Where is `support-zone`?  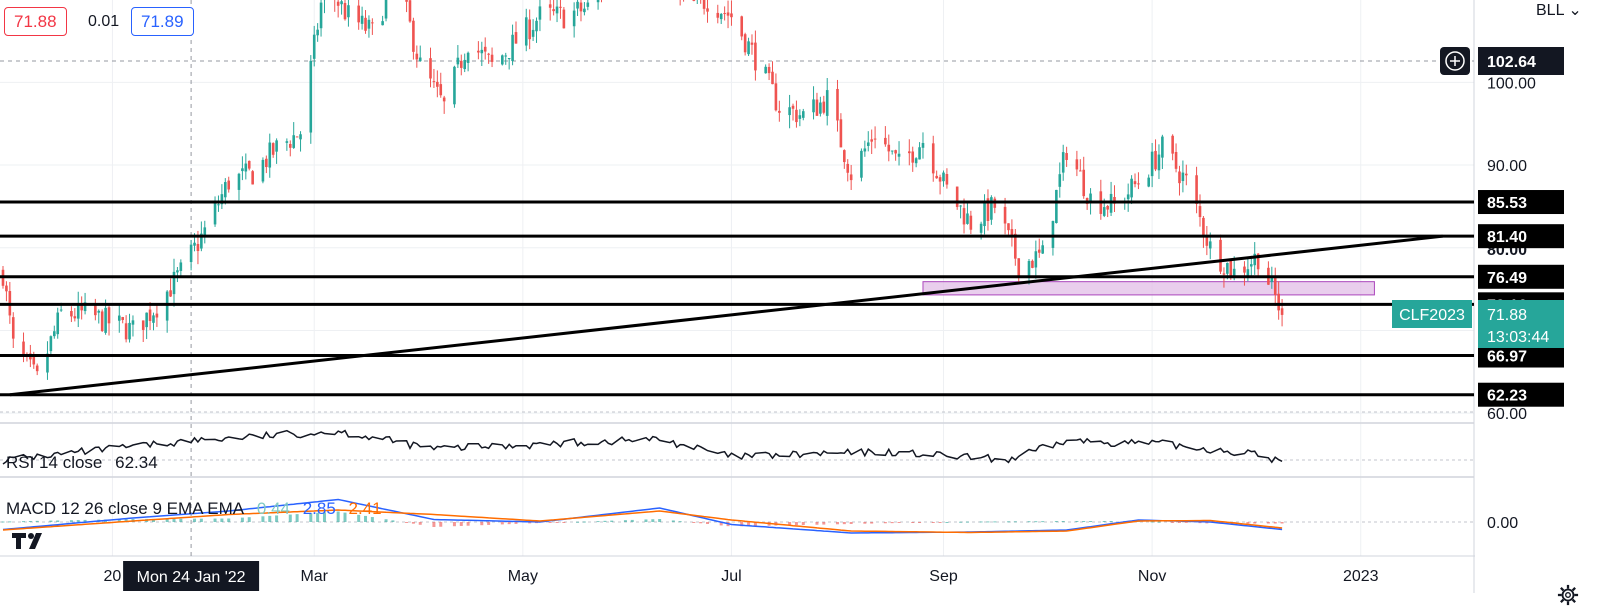 support-zone is located at coordinates (1148, 288).